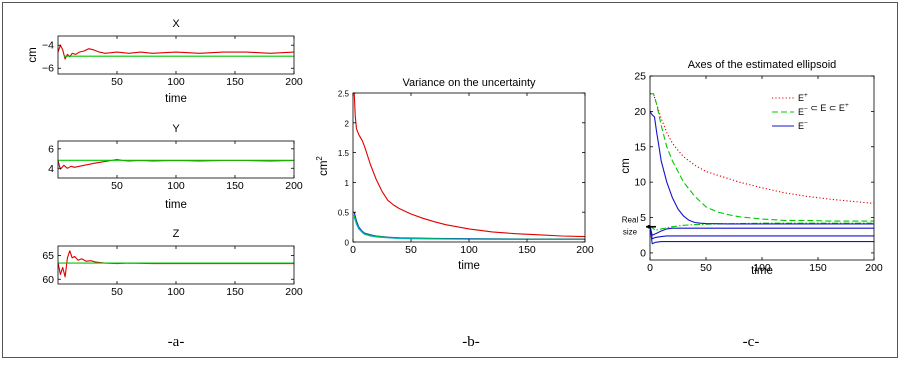 This screenshot has height=365, width=903. What do you see at coordinates (344, 153) in the screenshot?
I see `y-tick-label: 1.5` at bounding box center [344, 153].